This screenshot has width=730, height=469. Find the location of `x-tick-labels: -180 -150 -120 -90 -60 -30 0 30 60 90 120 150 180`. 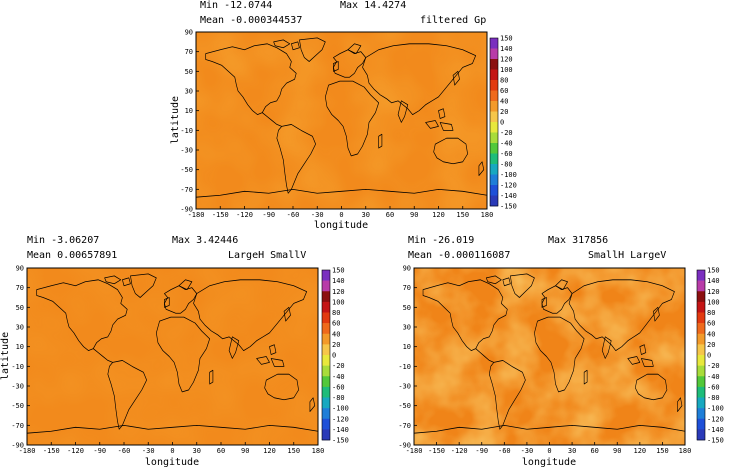

x-tick-labels: -180 -150 -120 -90 -60 -30 0 30 60 90 120 150 180 is located at coordinates (172, 448).